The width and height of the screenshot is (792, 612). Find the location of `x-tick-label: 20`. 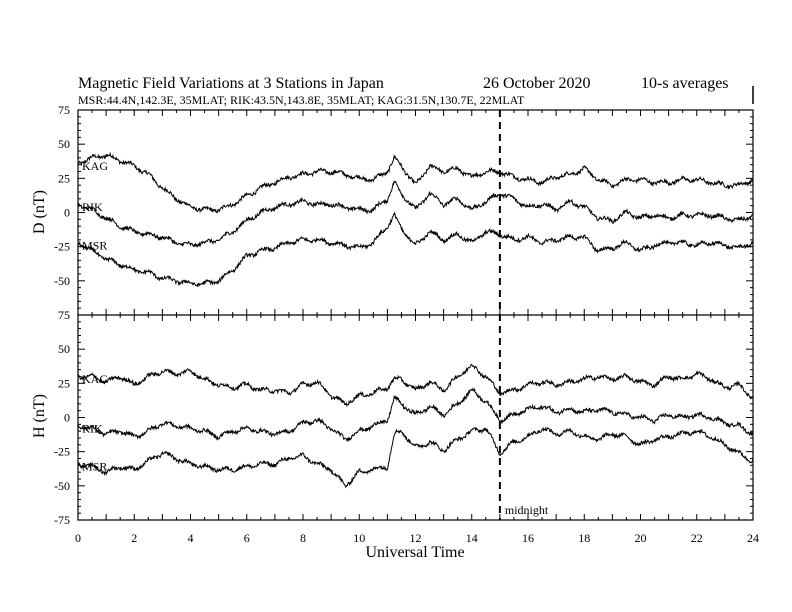

x-tick-label: 20 is located at coordinates (641, 538).